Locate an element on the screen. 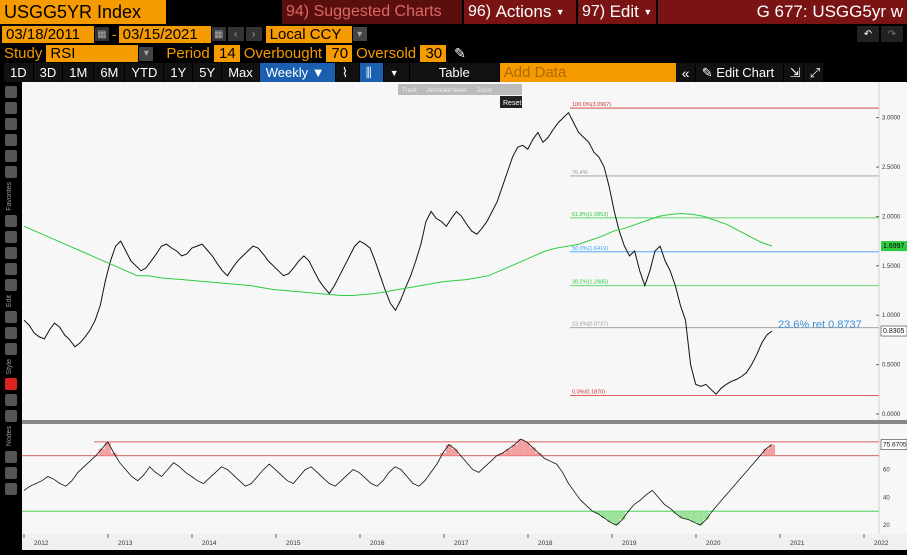 Image resolution: width=907 pixels, height=555 pixels. style-section-label: Style is located at coordinates (9, 366).